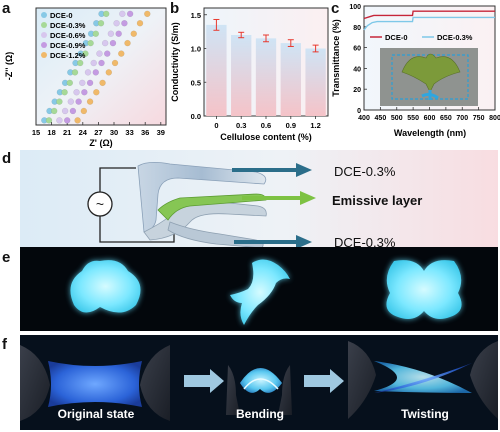 Image resolution: width=500 pixels, height=432 pixels. I want to click on x-axis-label-b: Cellulose content (%), so click(266, 137).